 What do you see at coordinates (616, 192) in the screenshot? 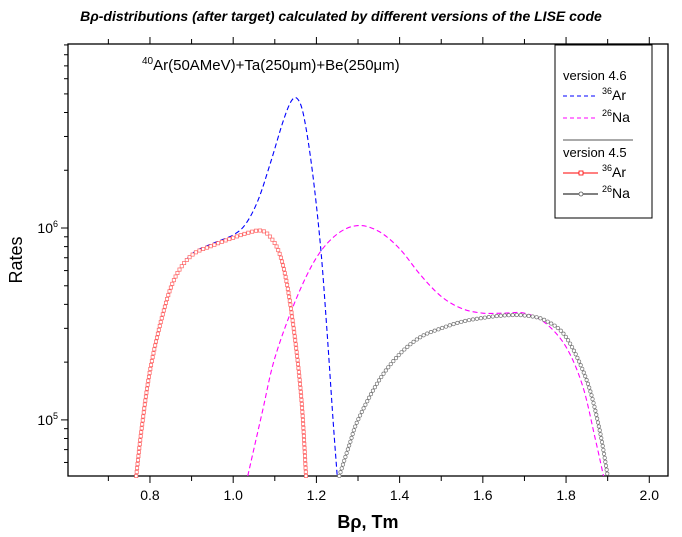
I see `legend-label-na-v45: 26Na` at bounding box center [616, 192].